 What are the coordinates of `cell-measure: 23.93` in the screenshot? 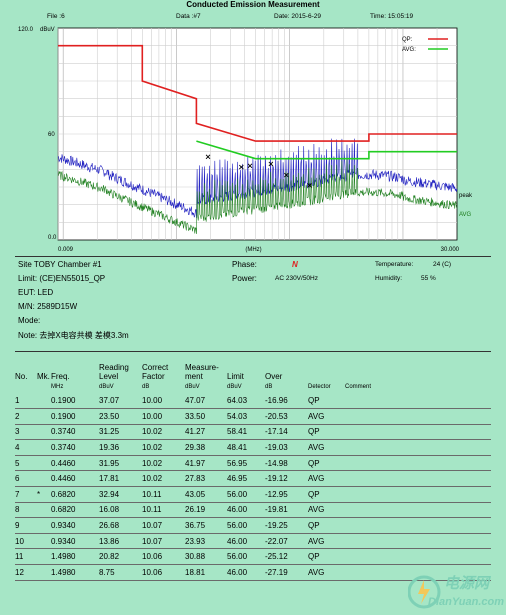 It's located at (206, 541).